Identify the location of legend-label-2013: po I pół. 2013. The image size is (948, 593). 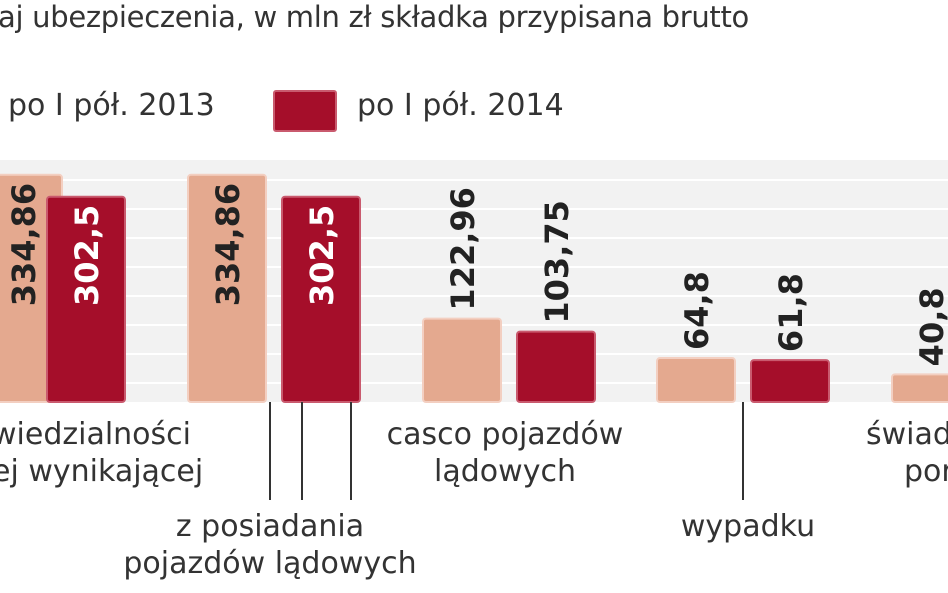
(111, 105).